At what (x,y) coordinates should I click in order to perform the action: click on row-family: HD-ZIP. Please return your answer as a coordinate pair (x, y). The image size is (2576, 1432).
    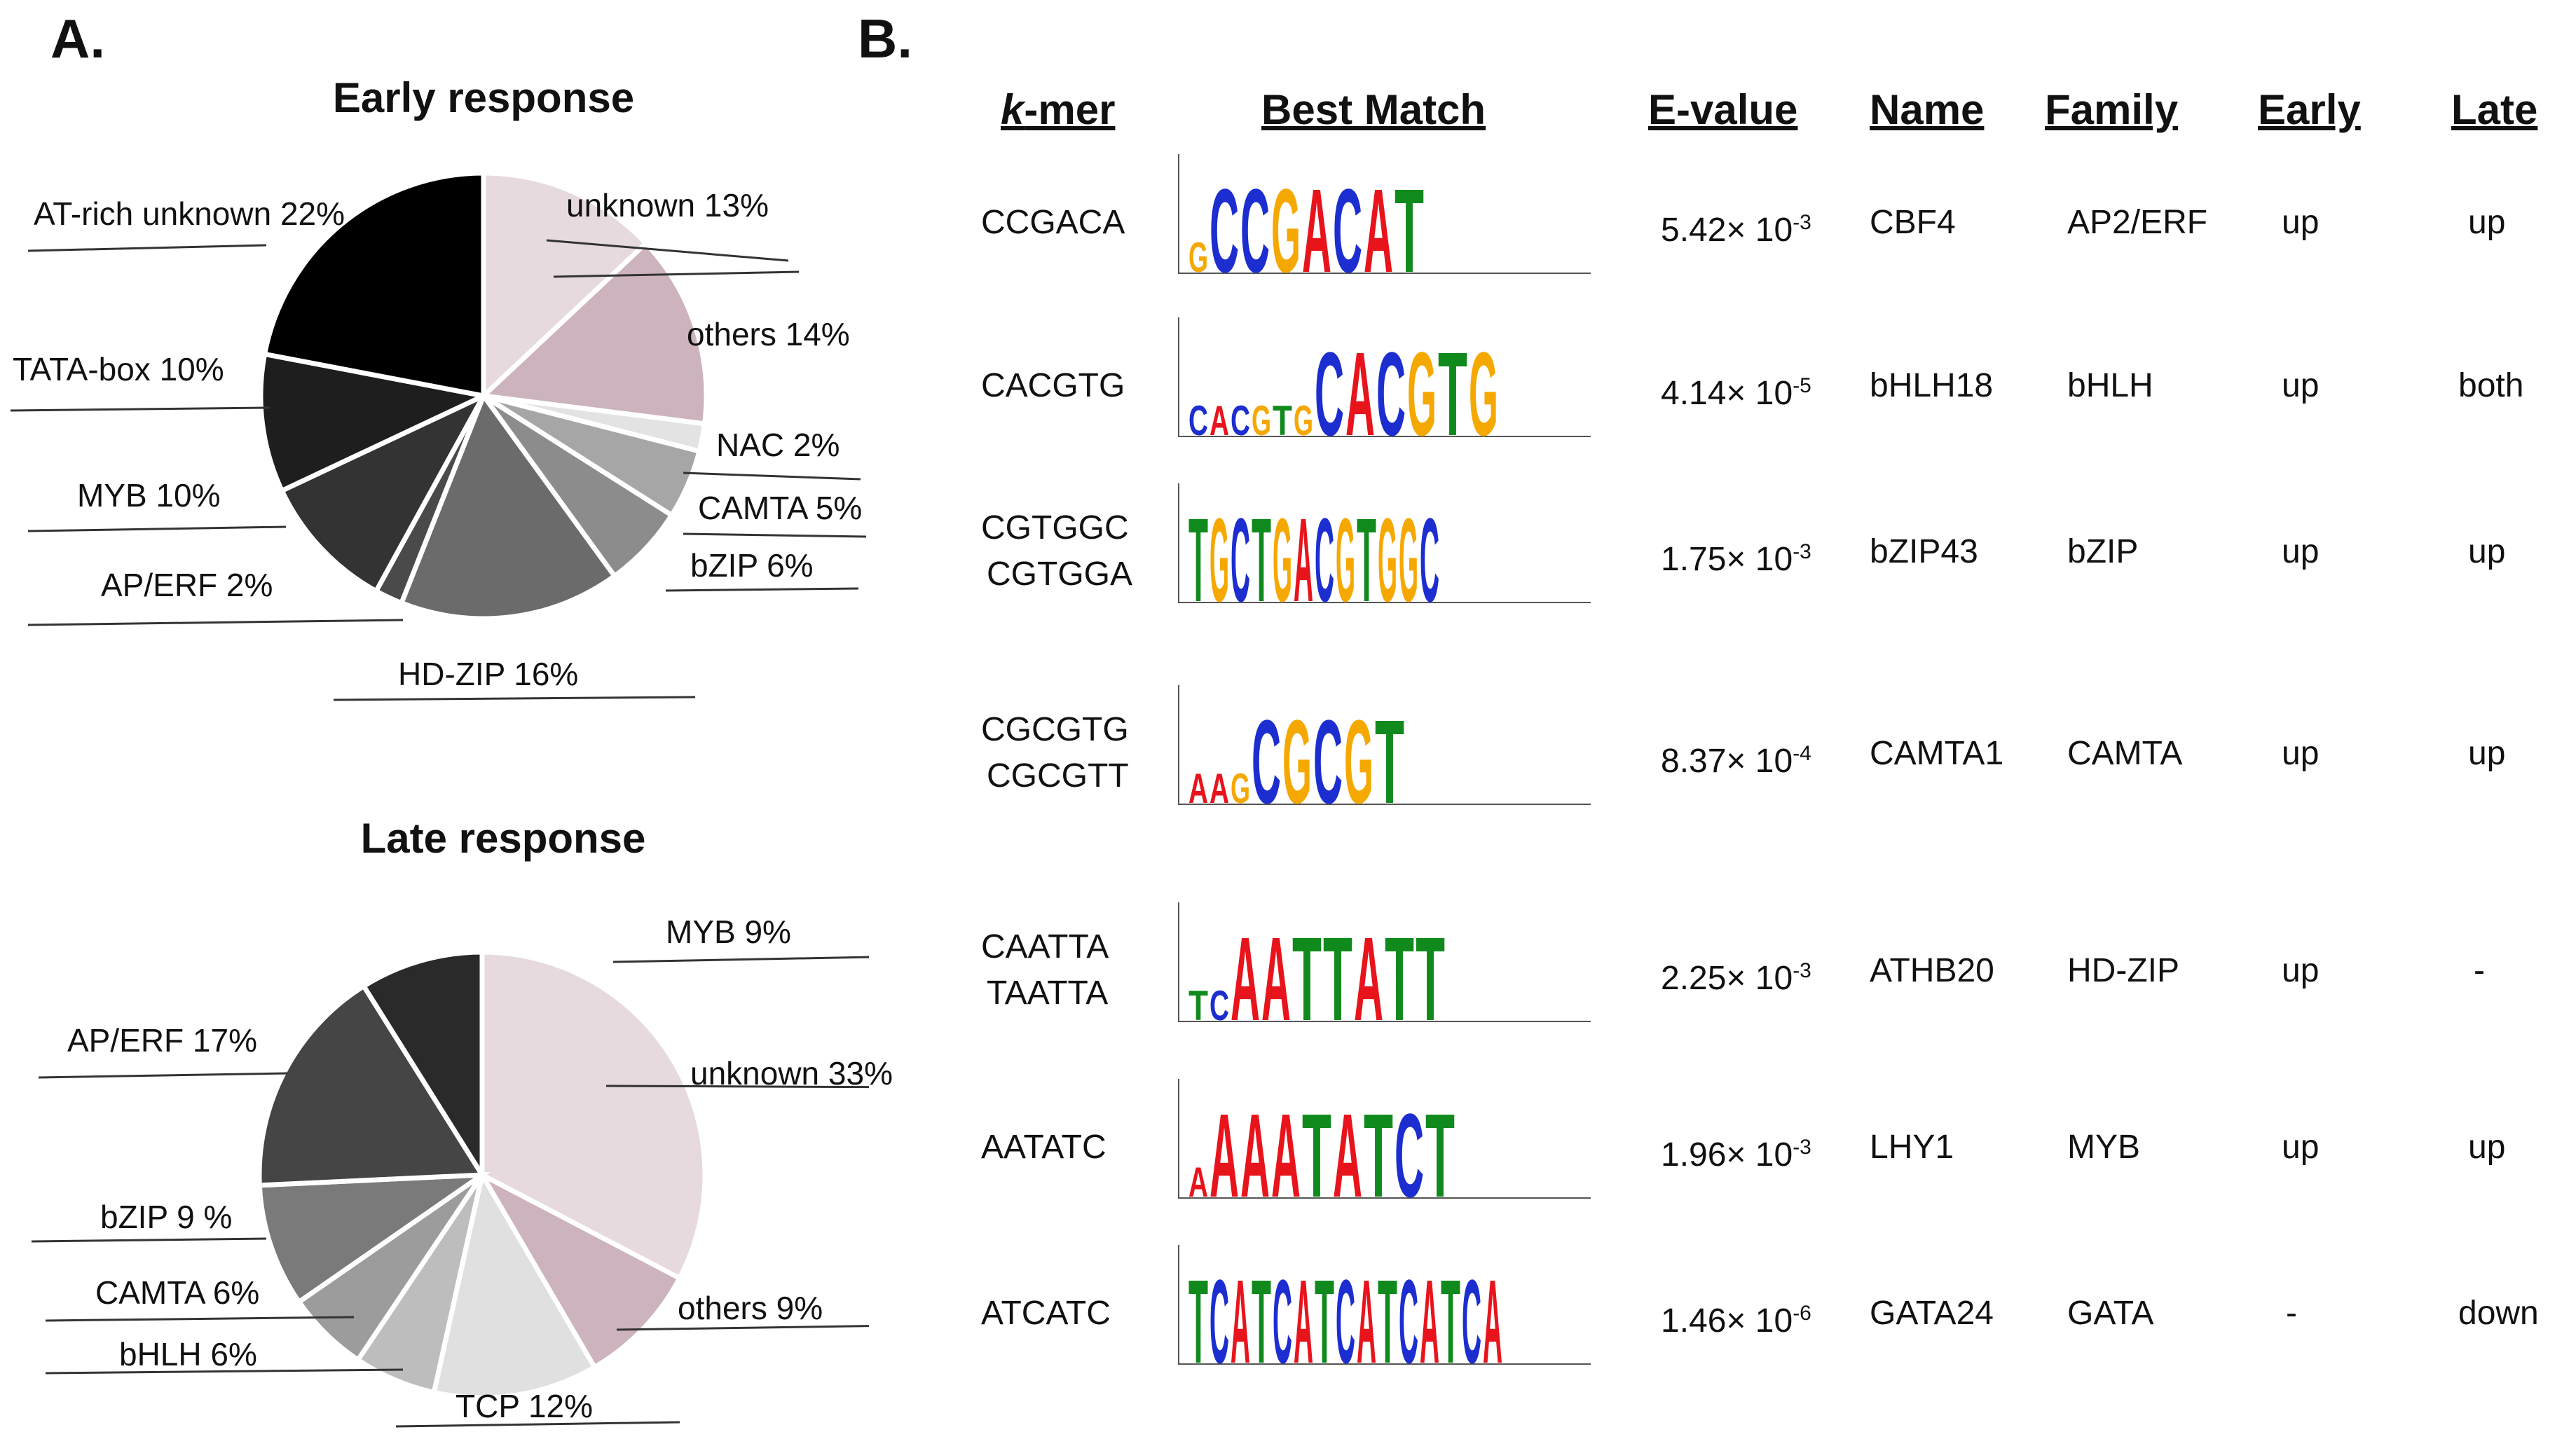
    Looking at the image, I should click on (2123, 970).